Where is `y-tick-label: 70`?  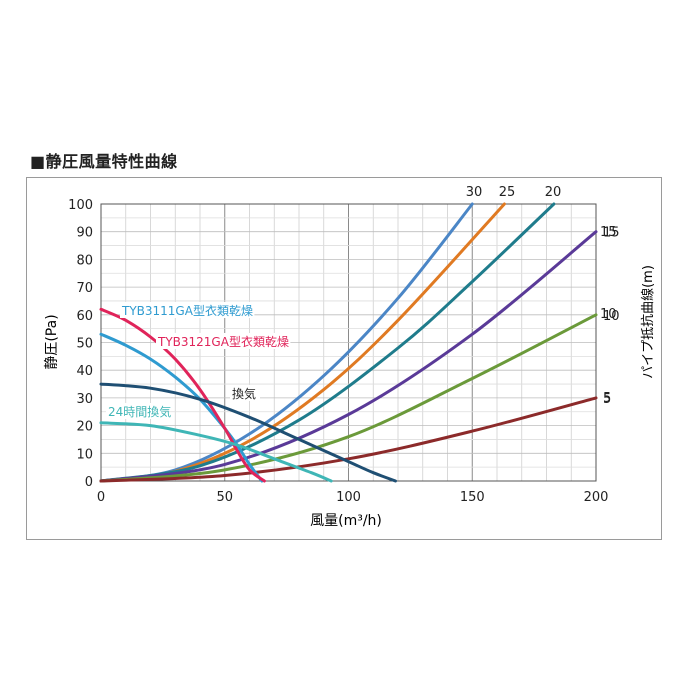 y-tick-label: 70 is located at coordinates (84, 288).